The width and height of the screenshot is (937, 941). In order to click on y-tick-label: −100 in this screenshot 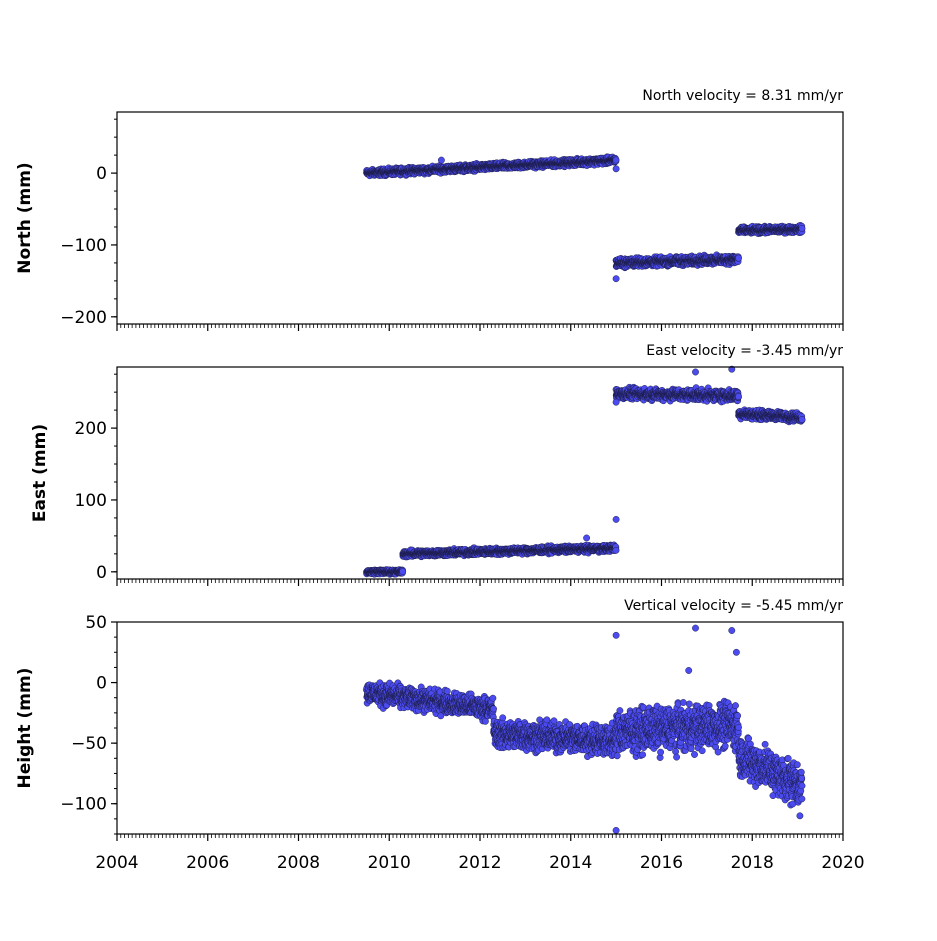, I will do `click(83, 246)`.